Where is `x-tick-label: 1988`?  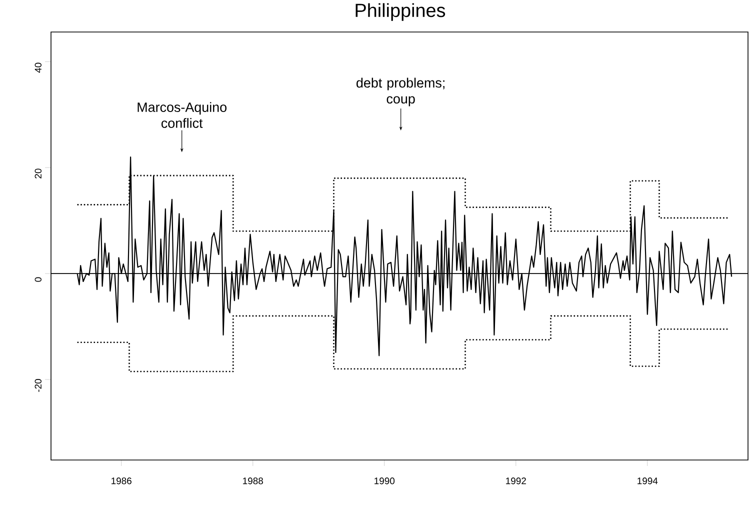 x-tick-label: 1988 is located at coordinates (253, 481).